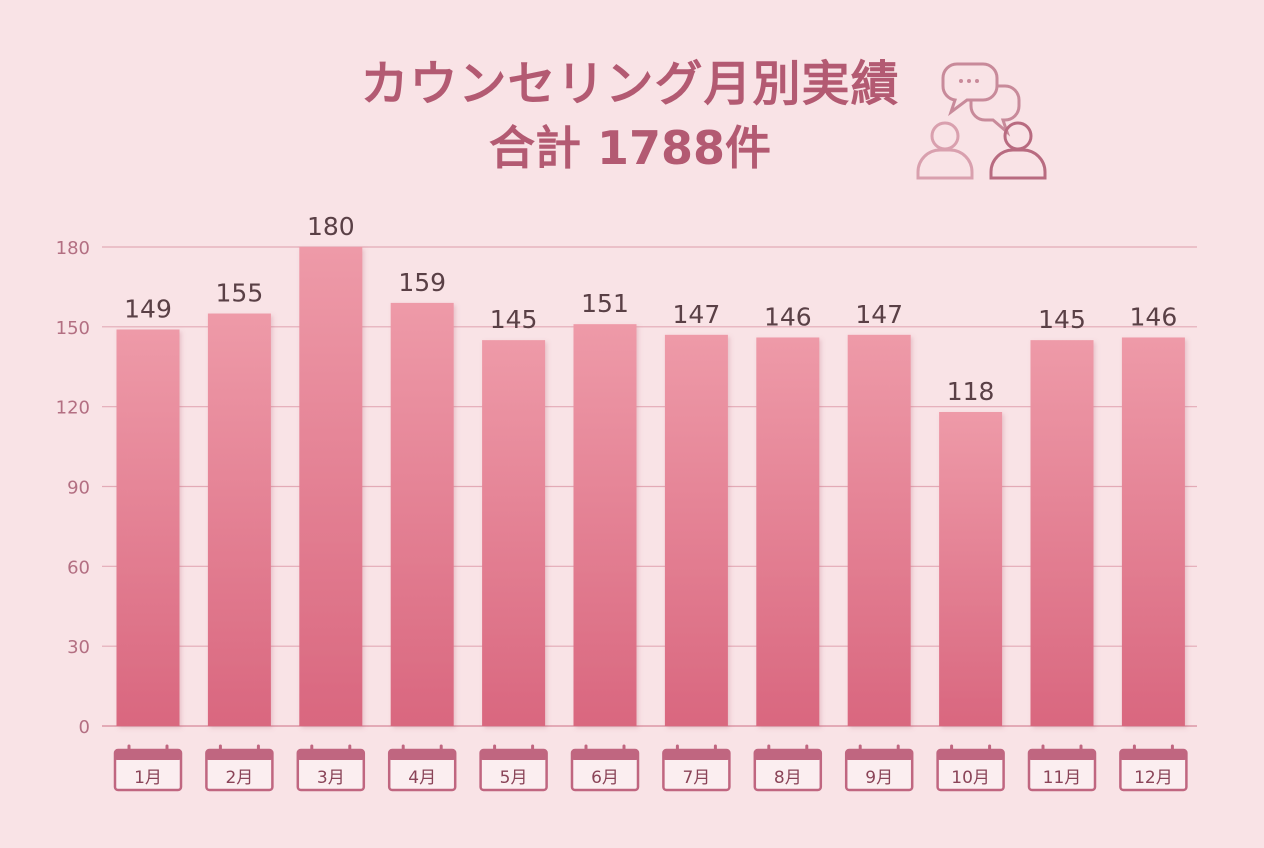 Image resolution: width=1264 pixels, height=848 pixels. I want to click on calendar-icon: 2月, so click(239, 768).